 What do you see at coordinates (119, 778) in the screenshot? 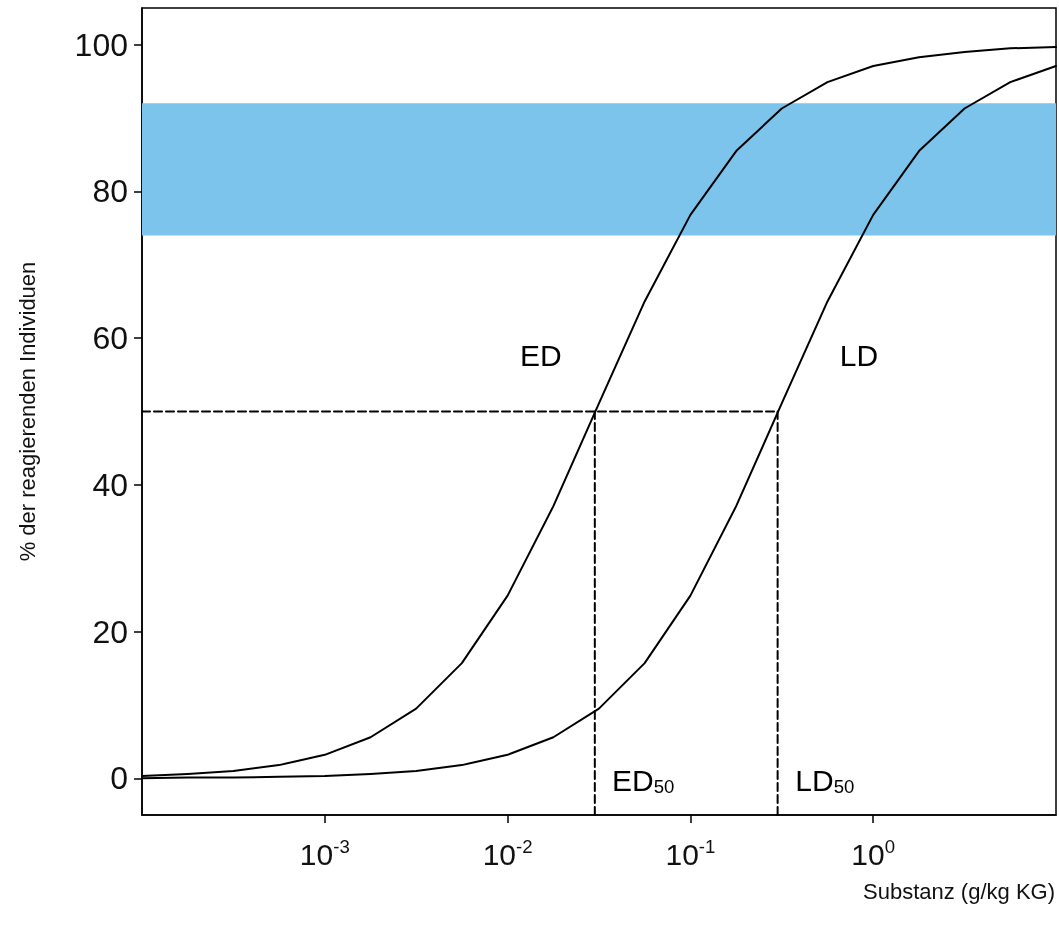
I see `y-tick-label: 0` at bounding box center [119, 778].